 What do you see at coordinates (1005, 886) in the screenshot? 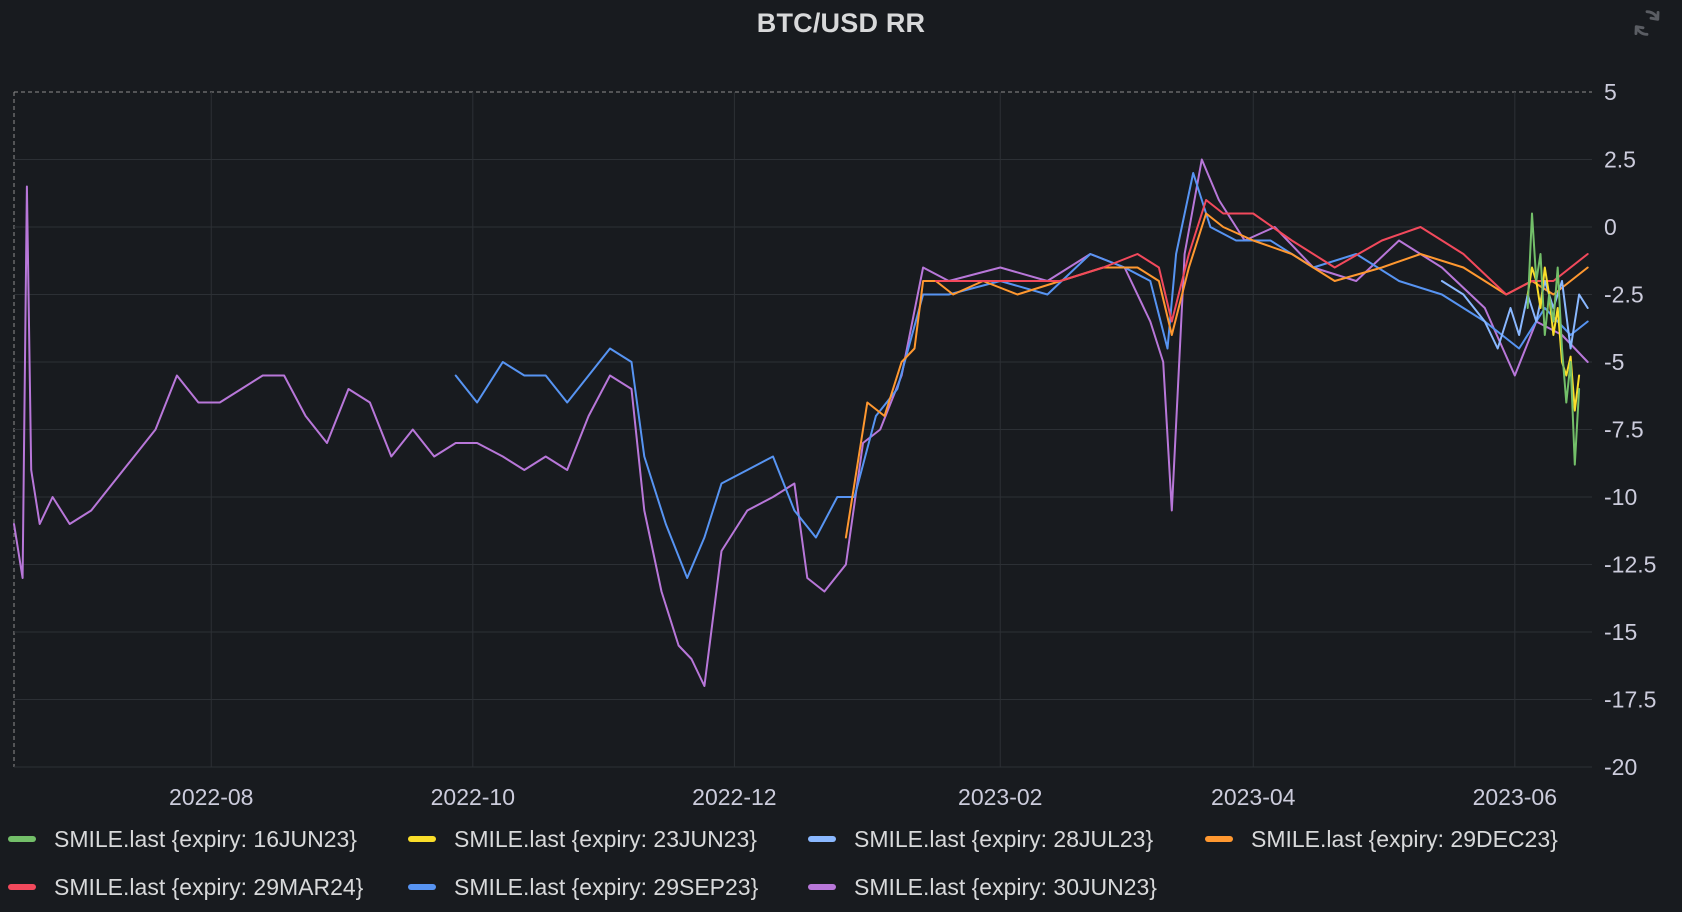
I see `legend-label: SMILE.last {expiry: 30JUN23}` at bounding box center [1005, 886].